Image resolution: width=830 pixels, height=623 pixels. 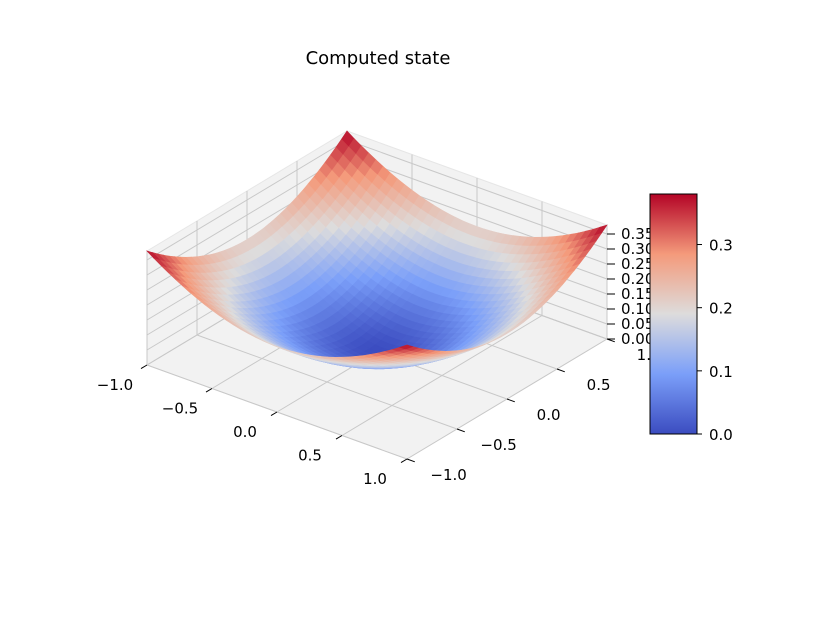 I want to click on y-tick-label: 0.5, so click(x=599, y=385).